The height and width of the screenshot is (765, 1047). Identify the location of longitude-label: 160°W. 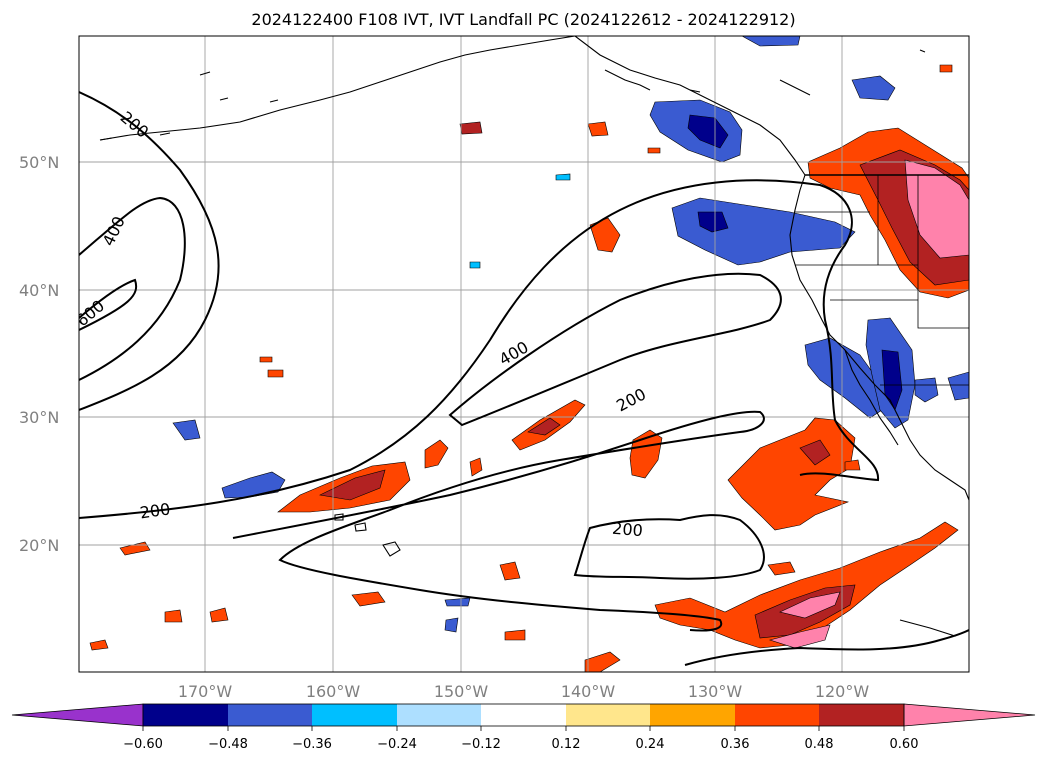
(333, 691).